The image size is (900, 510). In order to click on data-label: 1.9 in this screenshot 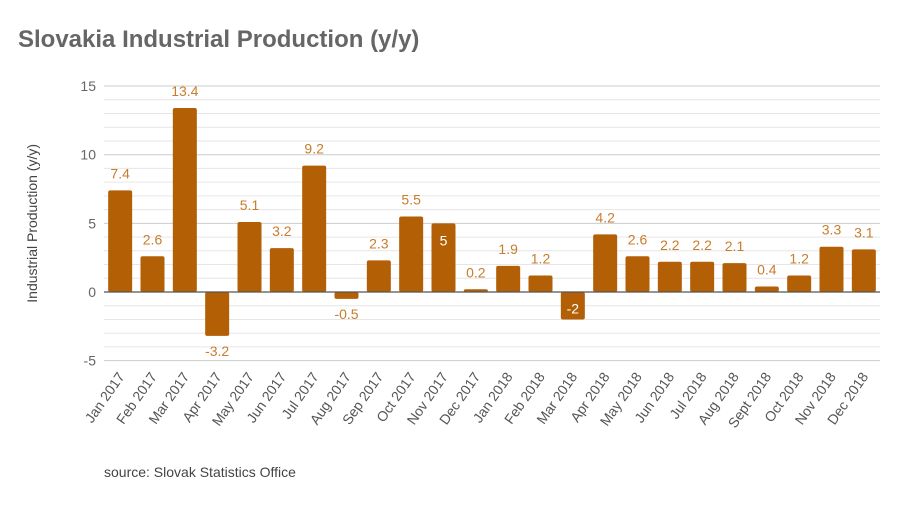, I will do `click(508, 249)`.